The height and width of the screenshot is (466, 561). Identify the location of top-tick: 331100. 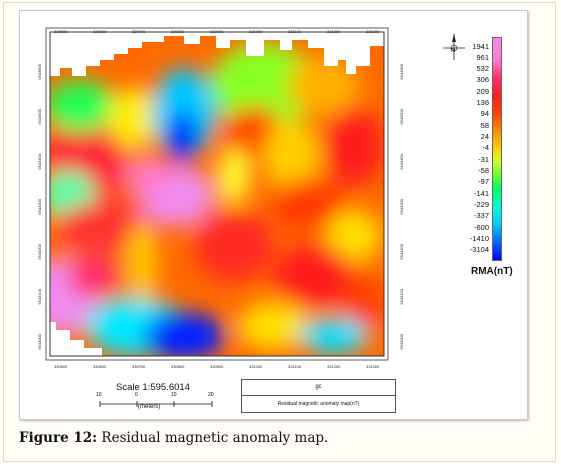
(295, 31).